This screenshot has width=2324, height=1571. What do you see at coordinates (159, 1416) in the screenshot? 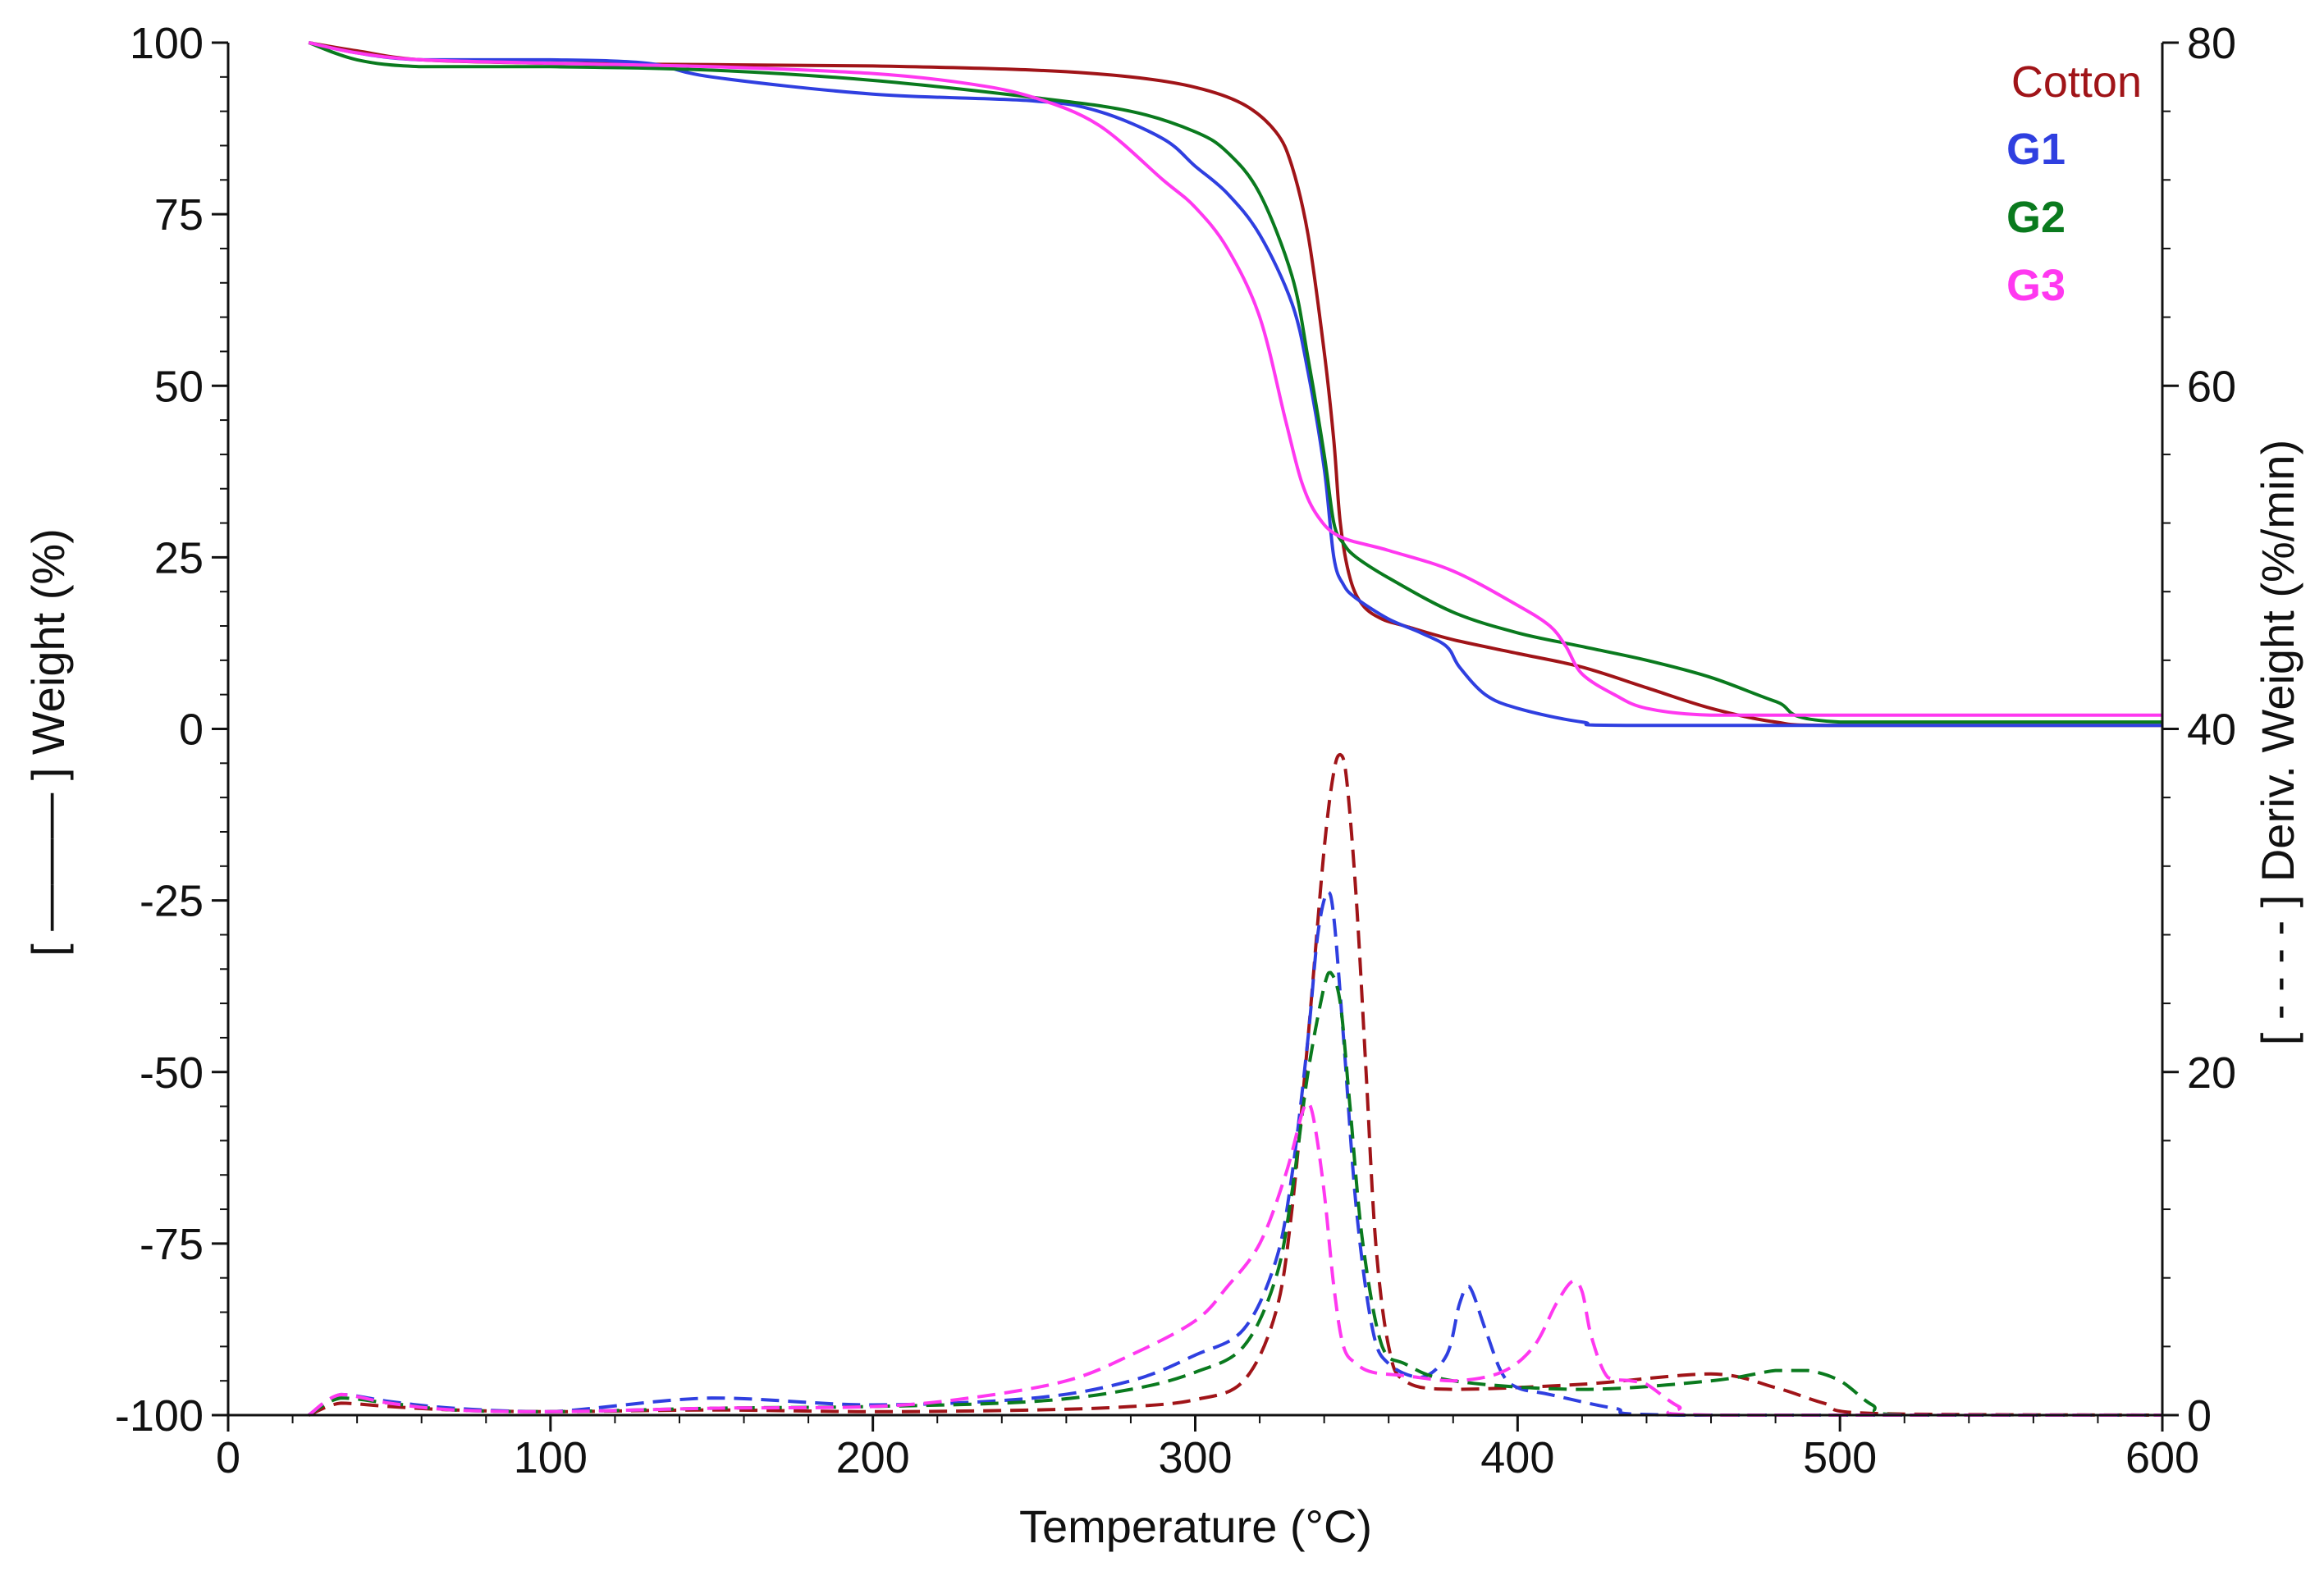
I see `y-left-tick-label: -100` at bounding box center [159, 1416].